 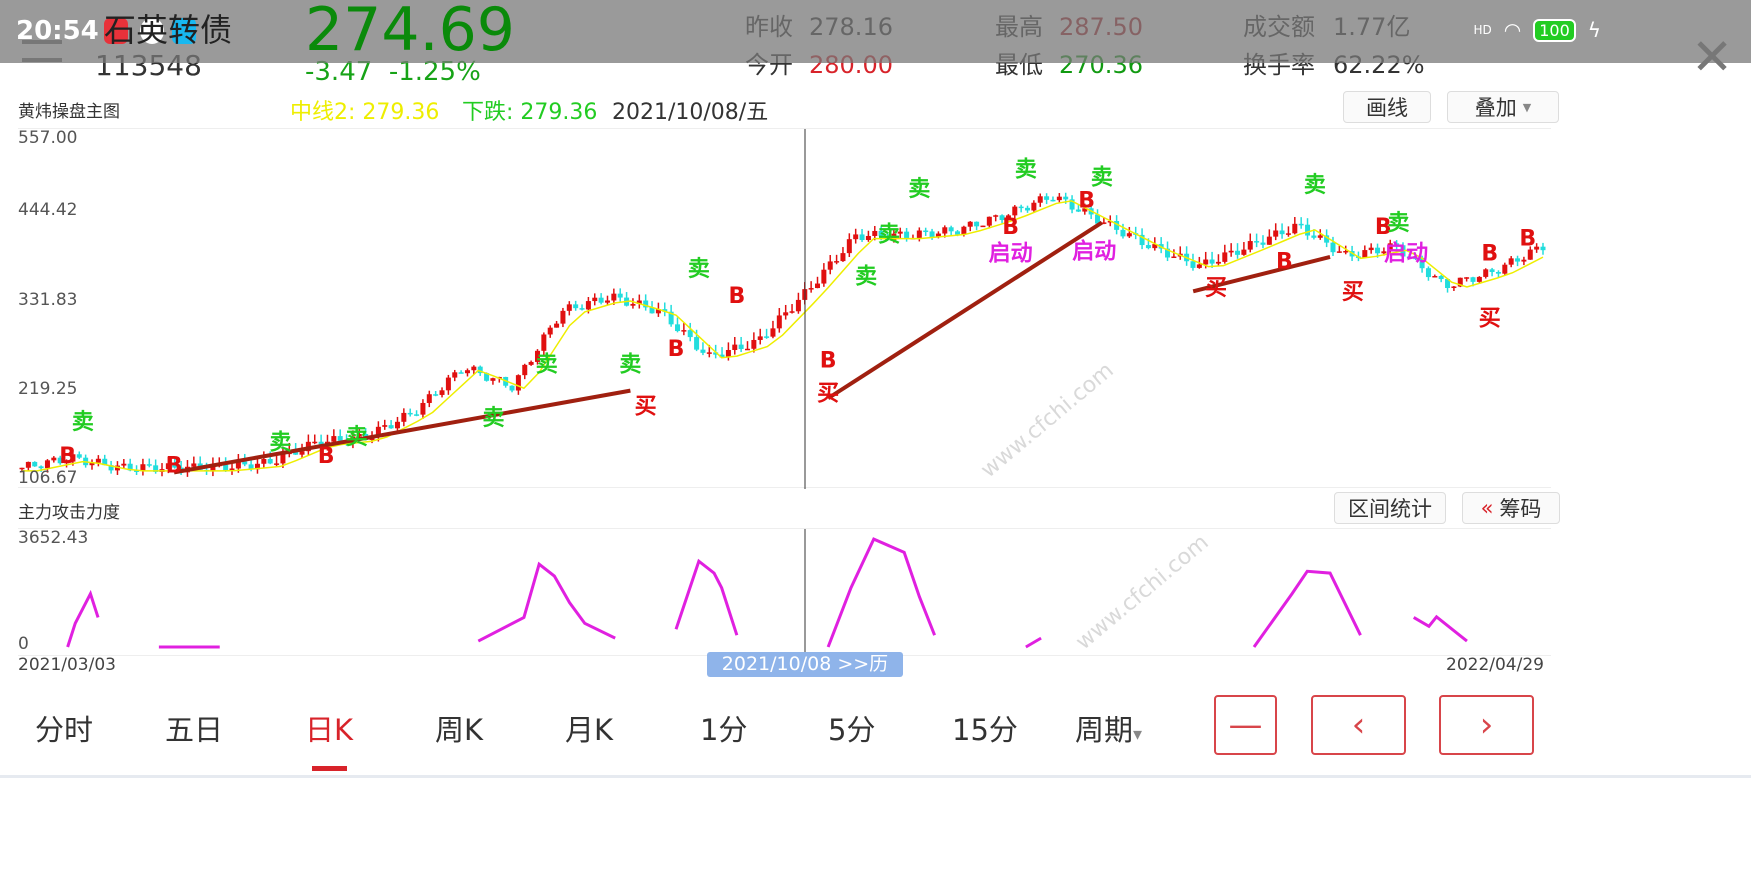 I want to click on minus-icon: —, so click(x=1245, y=725).